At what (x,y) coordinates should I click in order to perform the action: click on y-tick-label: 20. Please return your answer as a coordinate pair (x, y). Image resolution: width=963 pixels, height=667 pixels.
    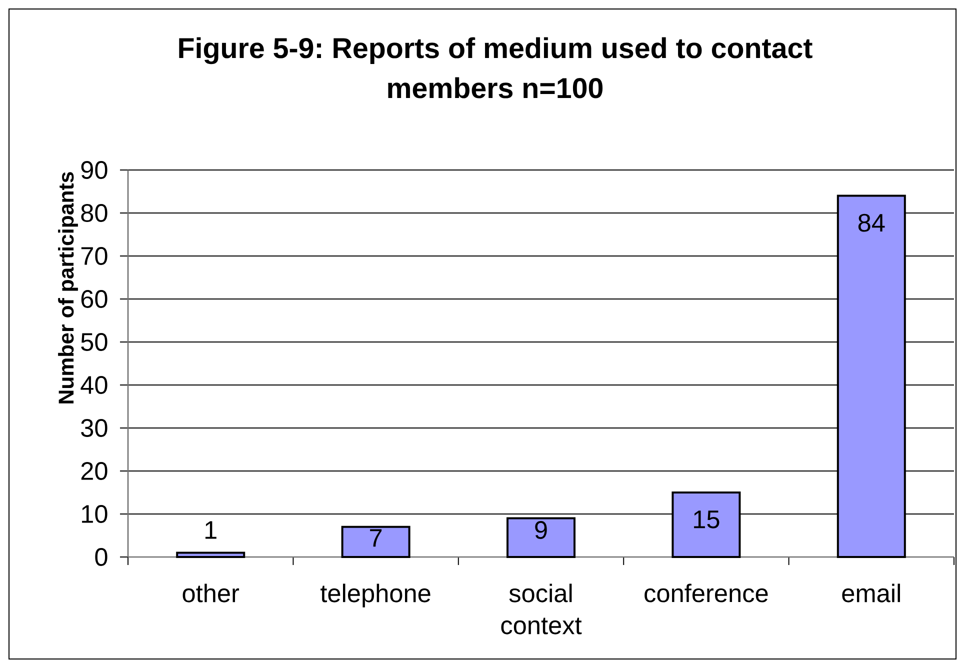
    Looking at the image, I should click on (94, 471).